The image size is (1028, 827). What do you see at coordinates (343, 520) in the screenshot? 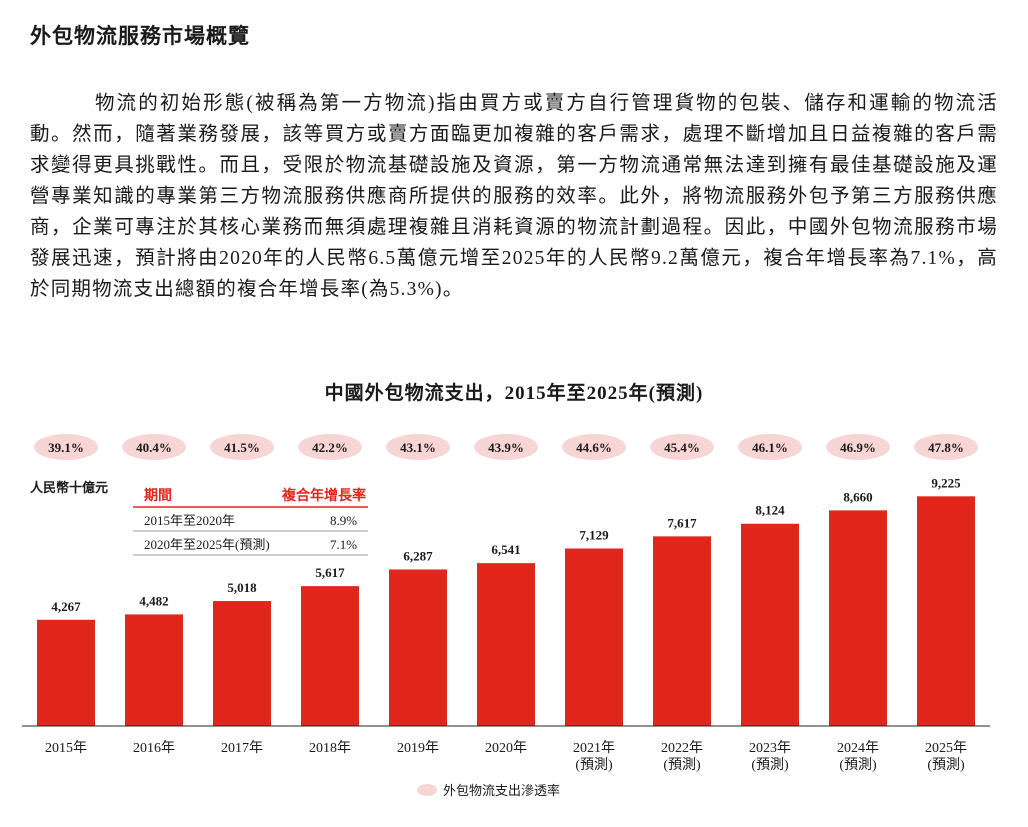
I see `cagr-row1-rate: 8.9%` at bounding box center [343, 520].